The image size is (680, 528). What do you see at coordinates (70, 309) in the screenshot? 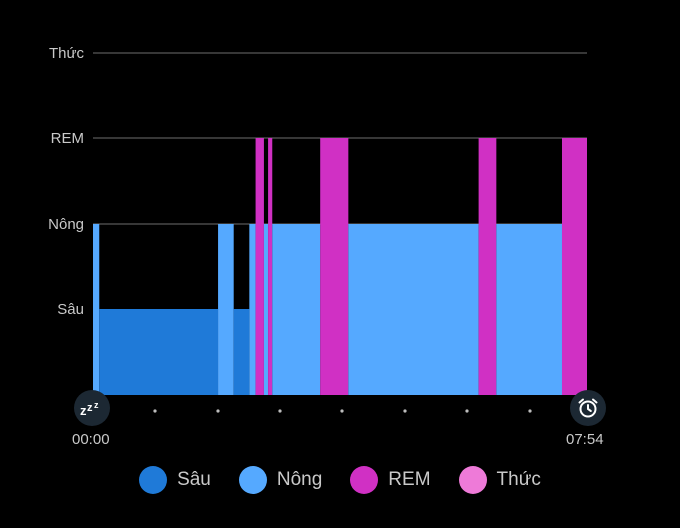
I see `y-tick-label: Sâu` at bounding box center [70, 309].